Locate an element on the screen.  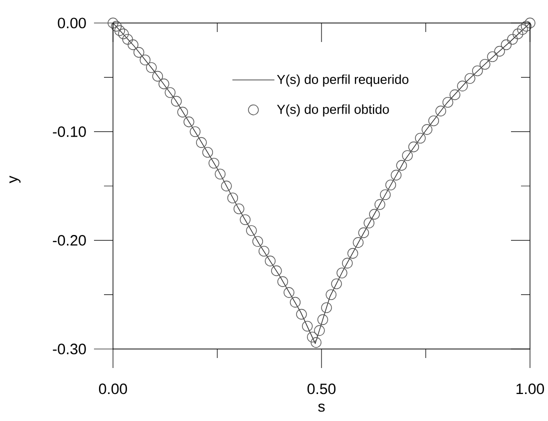
y-axis-title: y is located at coordinates (15, 180).